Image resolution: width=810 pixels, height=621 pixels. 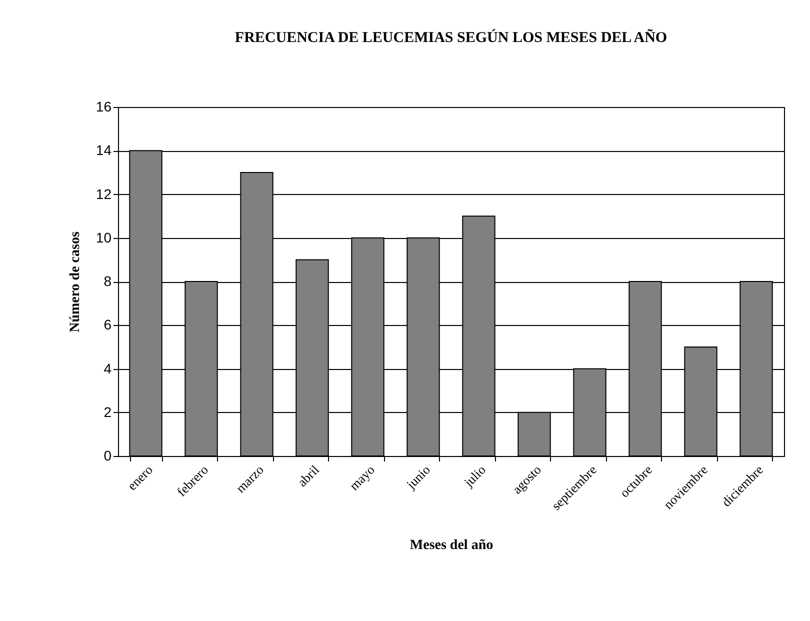 I want to click on y-tick-label: 8, so click(x=108, y=281).